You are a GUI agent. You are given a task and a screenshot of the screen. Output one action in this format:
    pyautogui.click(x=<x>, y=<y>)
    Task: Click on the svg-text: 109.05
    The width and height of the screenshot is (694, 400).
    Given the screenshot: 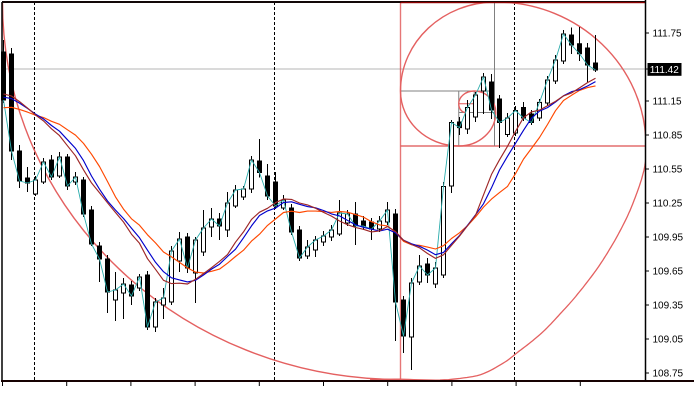 What is the action you would take?
    pyautogui.click(x=668, y=340)
    